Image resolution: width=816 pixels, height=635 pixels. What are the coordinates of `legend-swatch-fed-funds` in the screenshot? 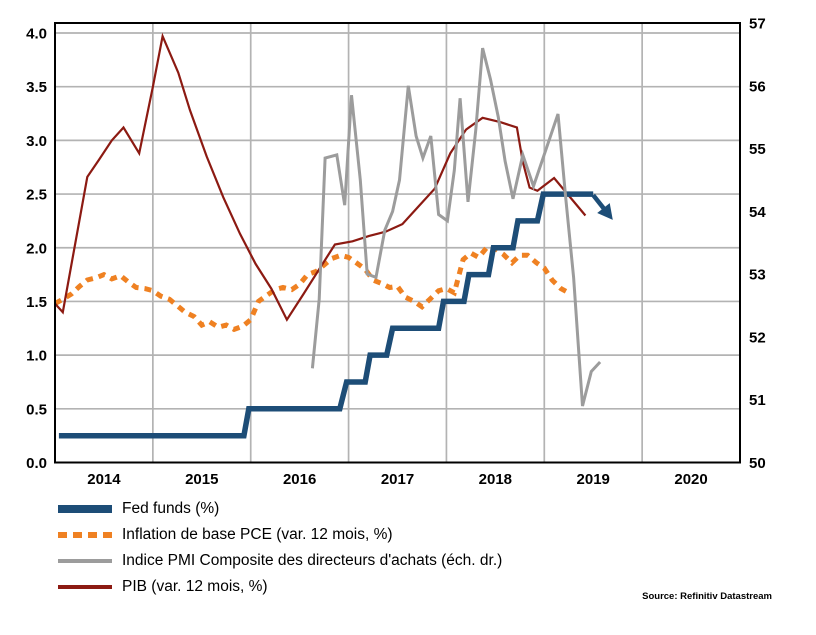 It's located at (85, 509).